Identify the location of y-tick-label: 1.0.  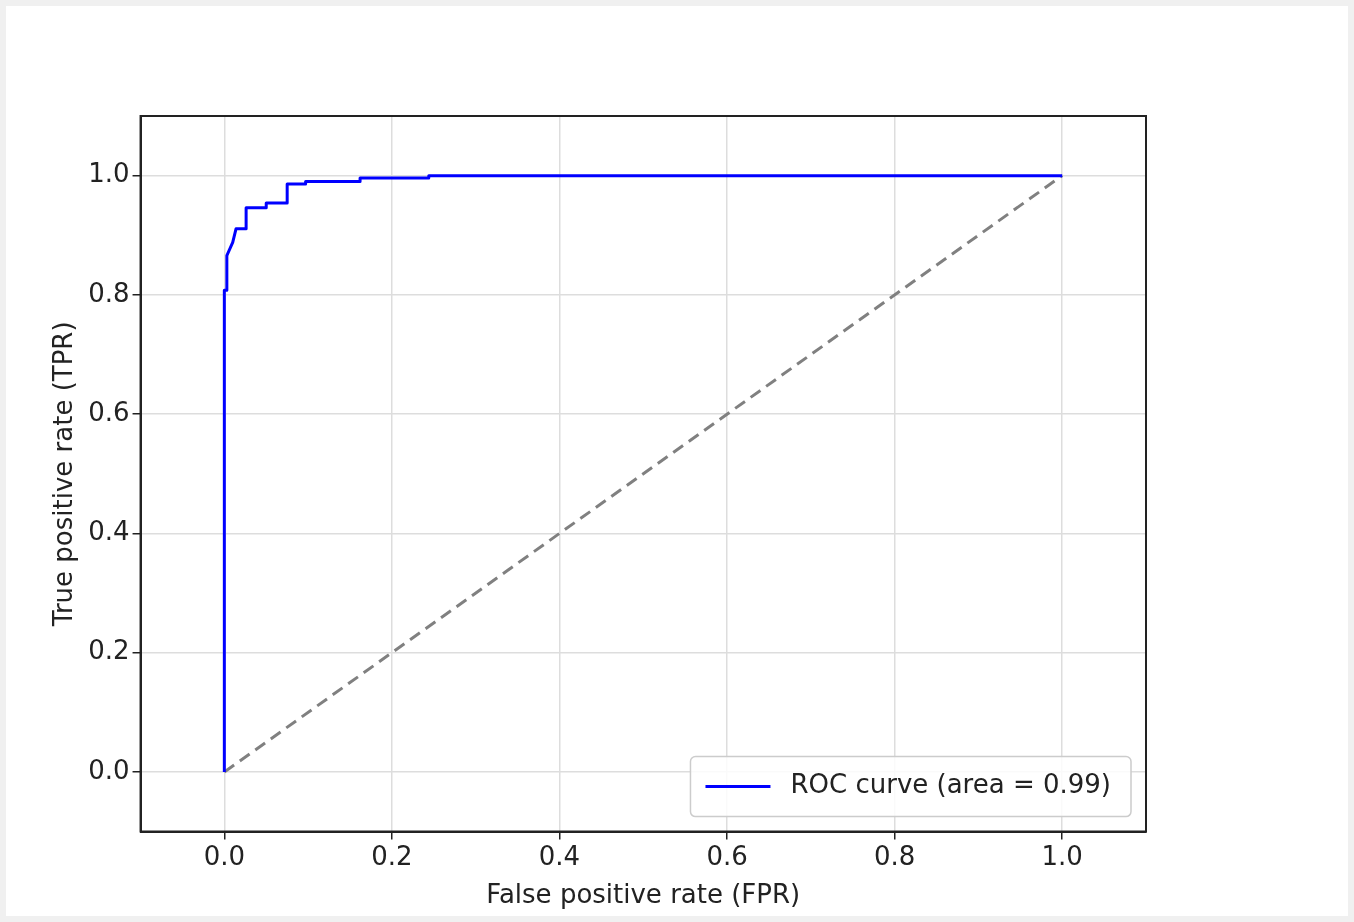
(109, 173).